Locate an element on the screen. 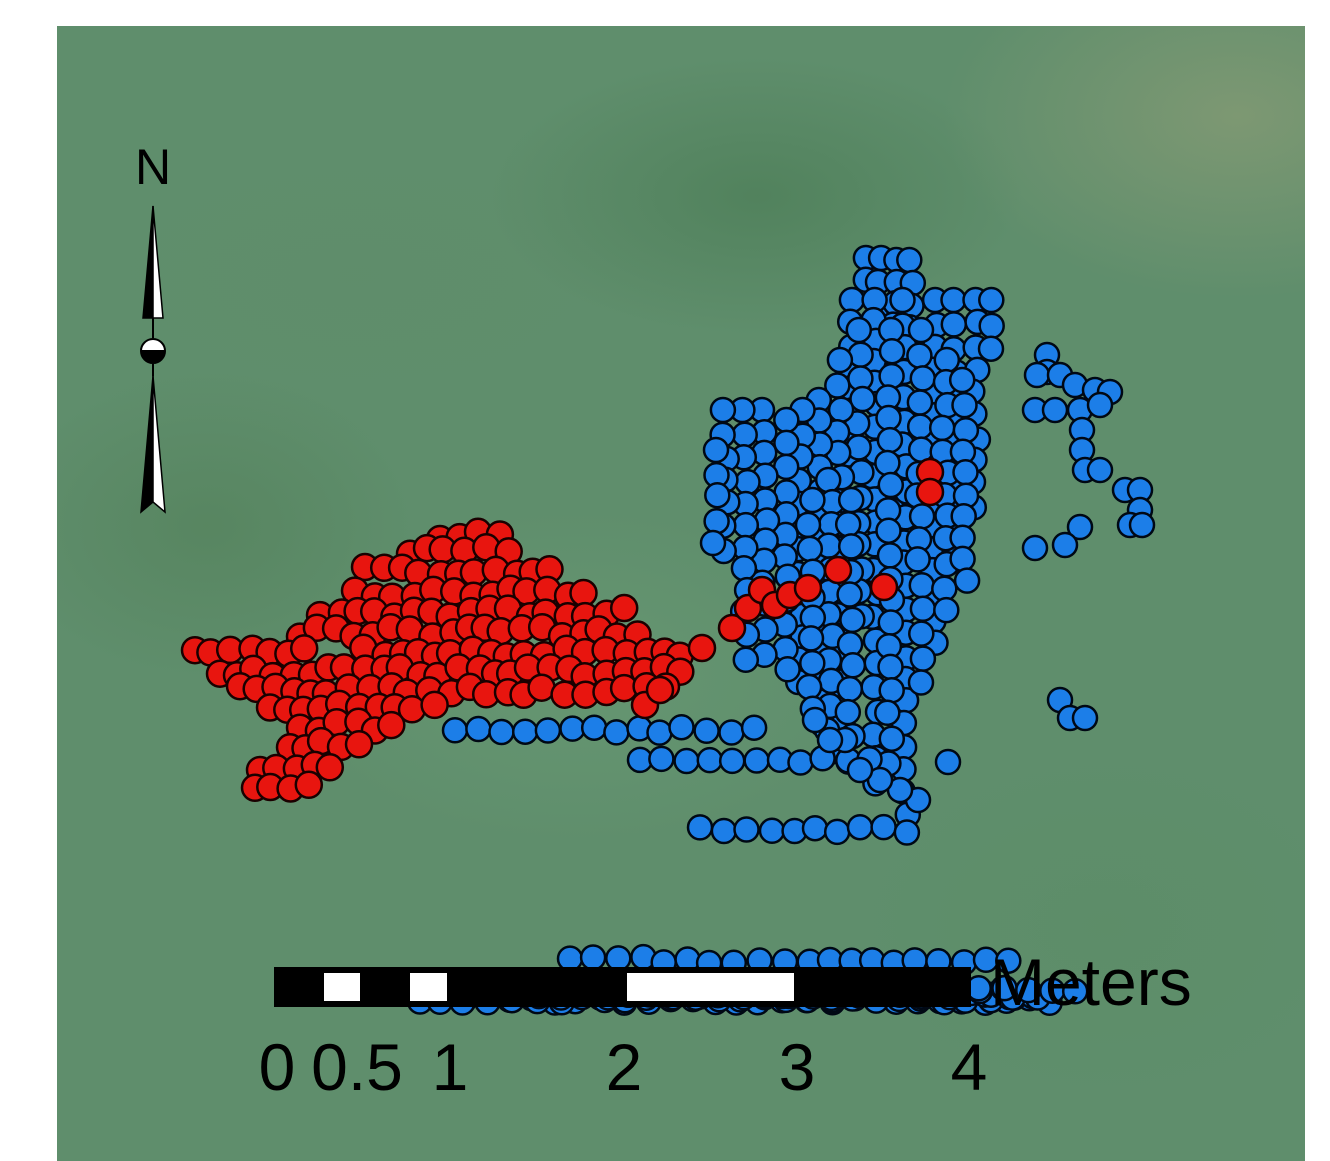 The height and width of the screenshot is (1161, 1330). scale-tick-3: 3 is located at coordinates (797, 1067).